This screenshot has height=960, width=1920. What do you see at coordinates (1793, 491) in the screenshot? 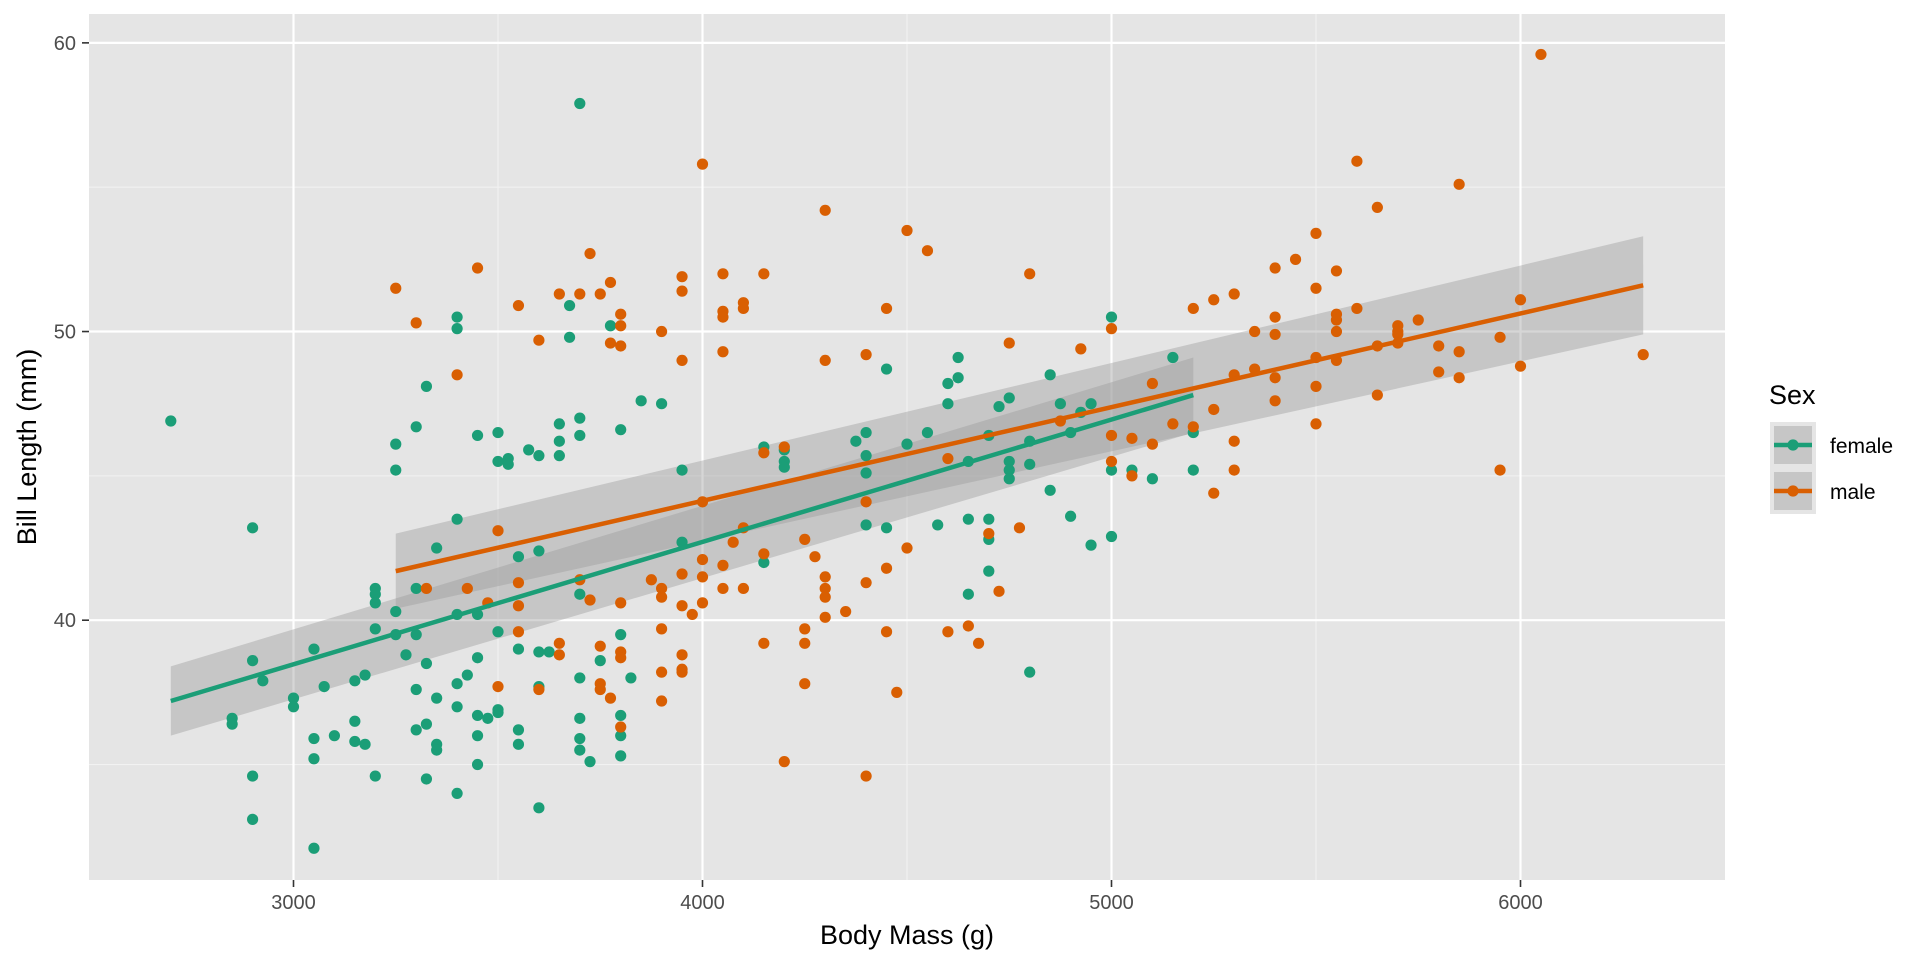
I see `legend-key-point` at bounding box center [1793, 491].